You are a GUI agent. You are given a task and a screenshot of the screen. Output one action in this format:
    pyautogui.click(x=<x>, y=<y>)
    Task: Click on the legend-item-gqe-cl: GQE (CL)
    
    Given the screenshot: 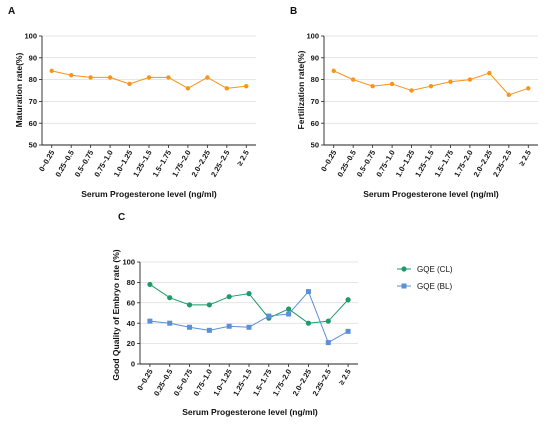 What is the action you would take?
    pyautogui.click(x=425, y=269)
    